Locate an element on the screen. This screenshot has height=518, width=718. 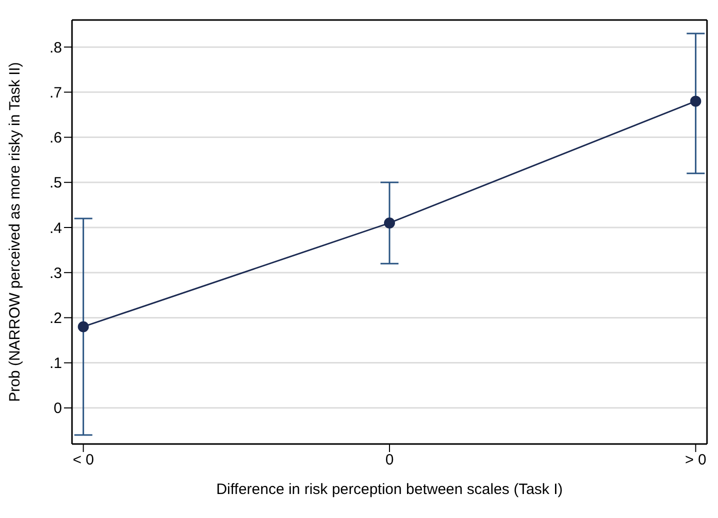
y-tick-label: .2 is located at coordinates (55, 319).